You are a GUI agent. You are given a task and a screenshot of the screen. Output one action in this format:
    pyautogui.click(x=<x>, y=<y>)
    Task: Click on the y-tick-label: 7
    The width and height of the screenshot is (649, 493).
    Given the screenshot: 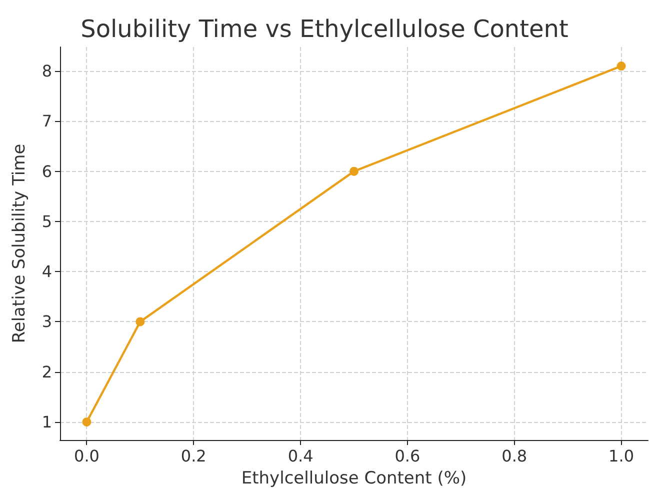 What is the action you would take?
    pyautogui.click(x=47, y=121)
    